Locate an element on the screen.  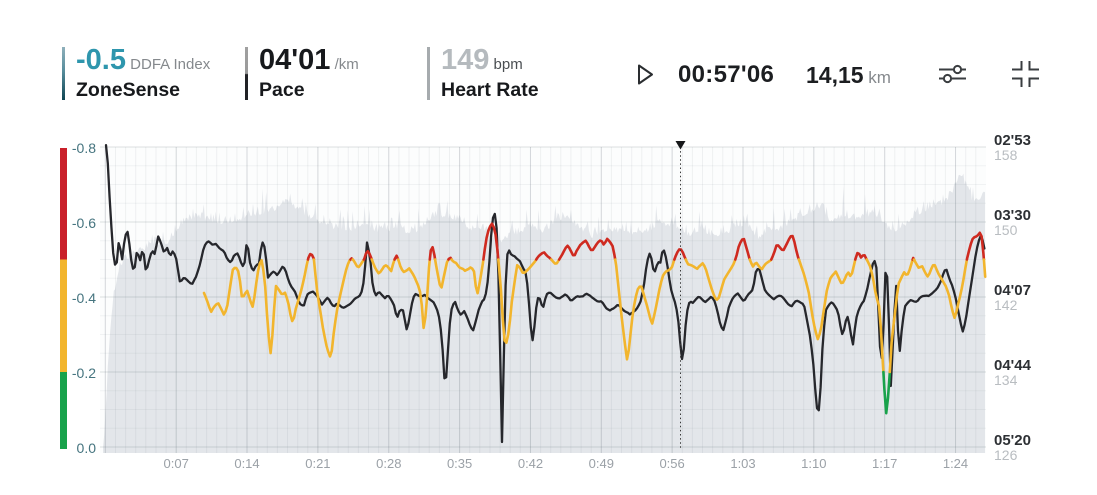
svg-text: 04'07 is located at coordinates (1012, 290).